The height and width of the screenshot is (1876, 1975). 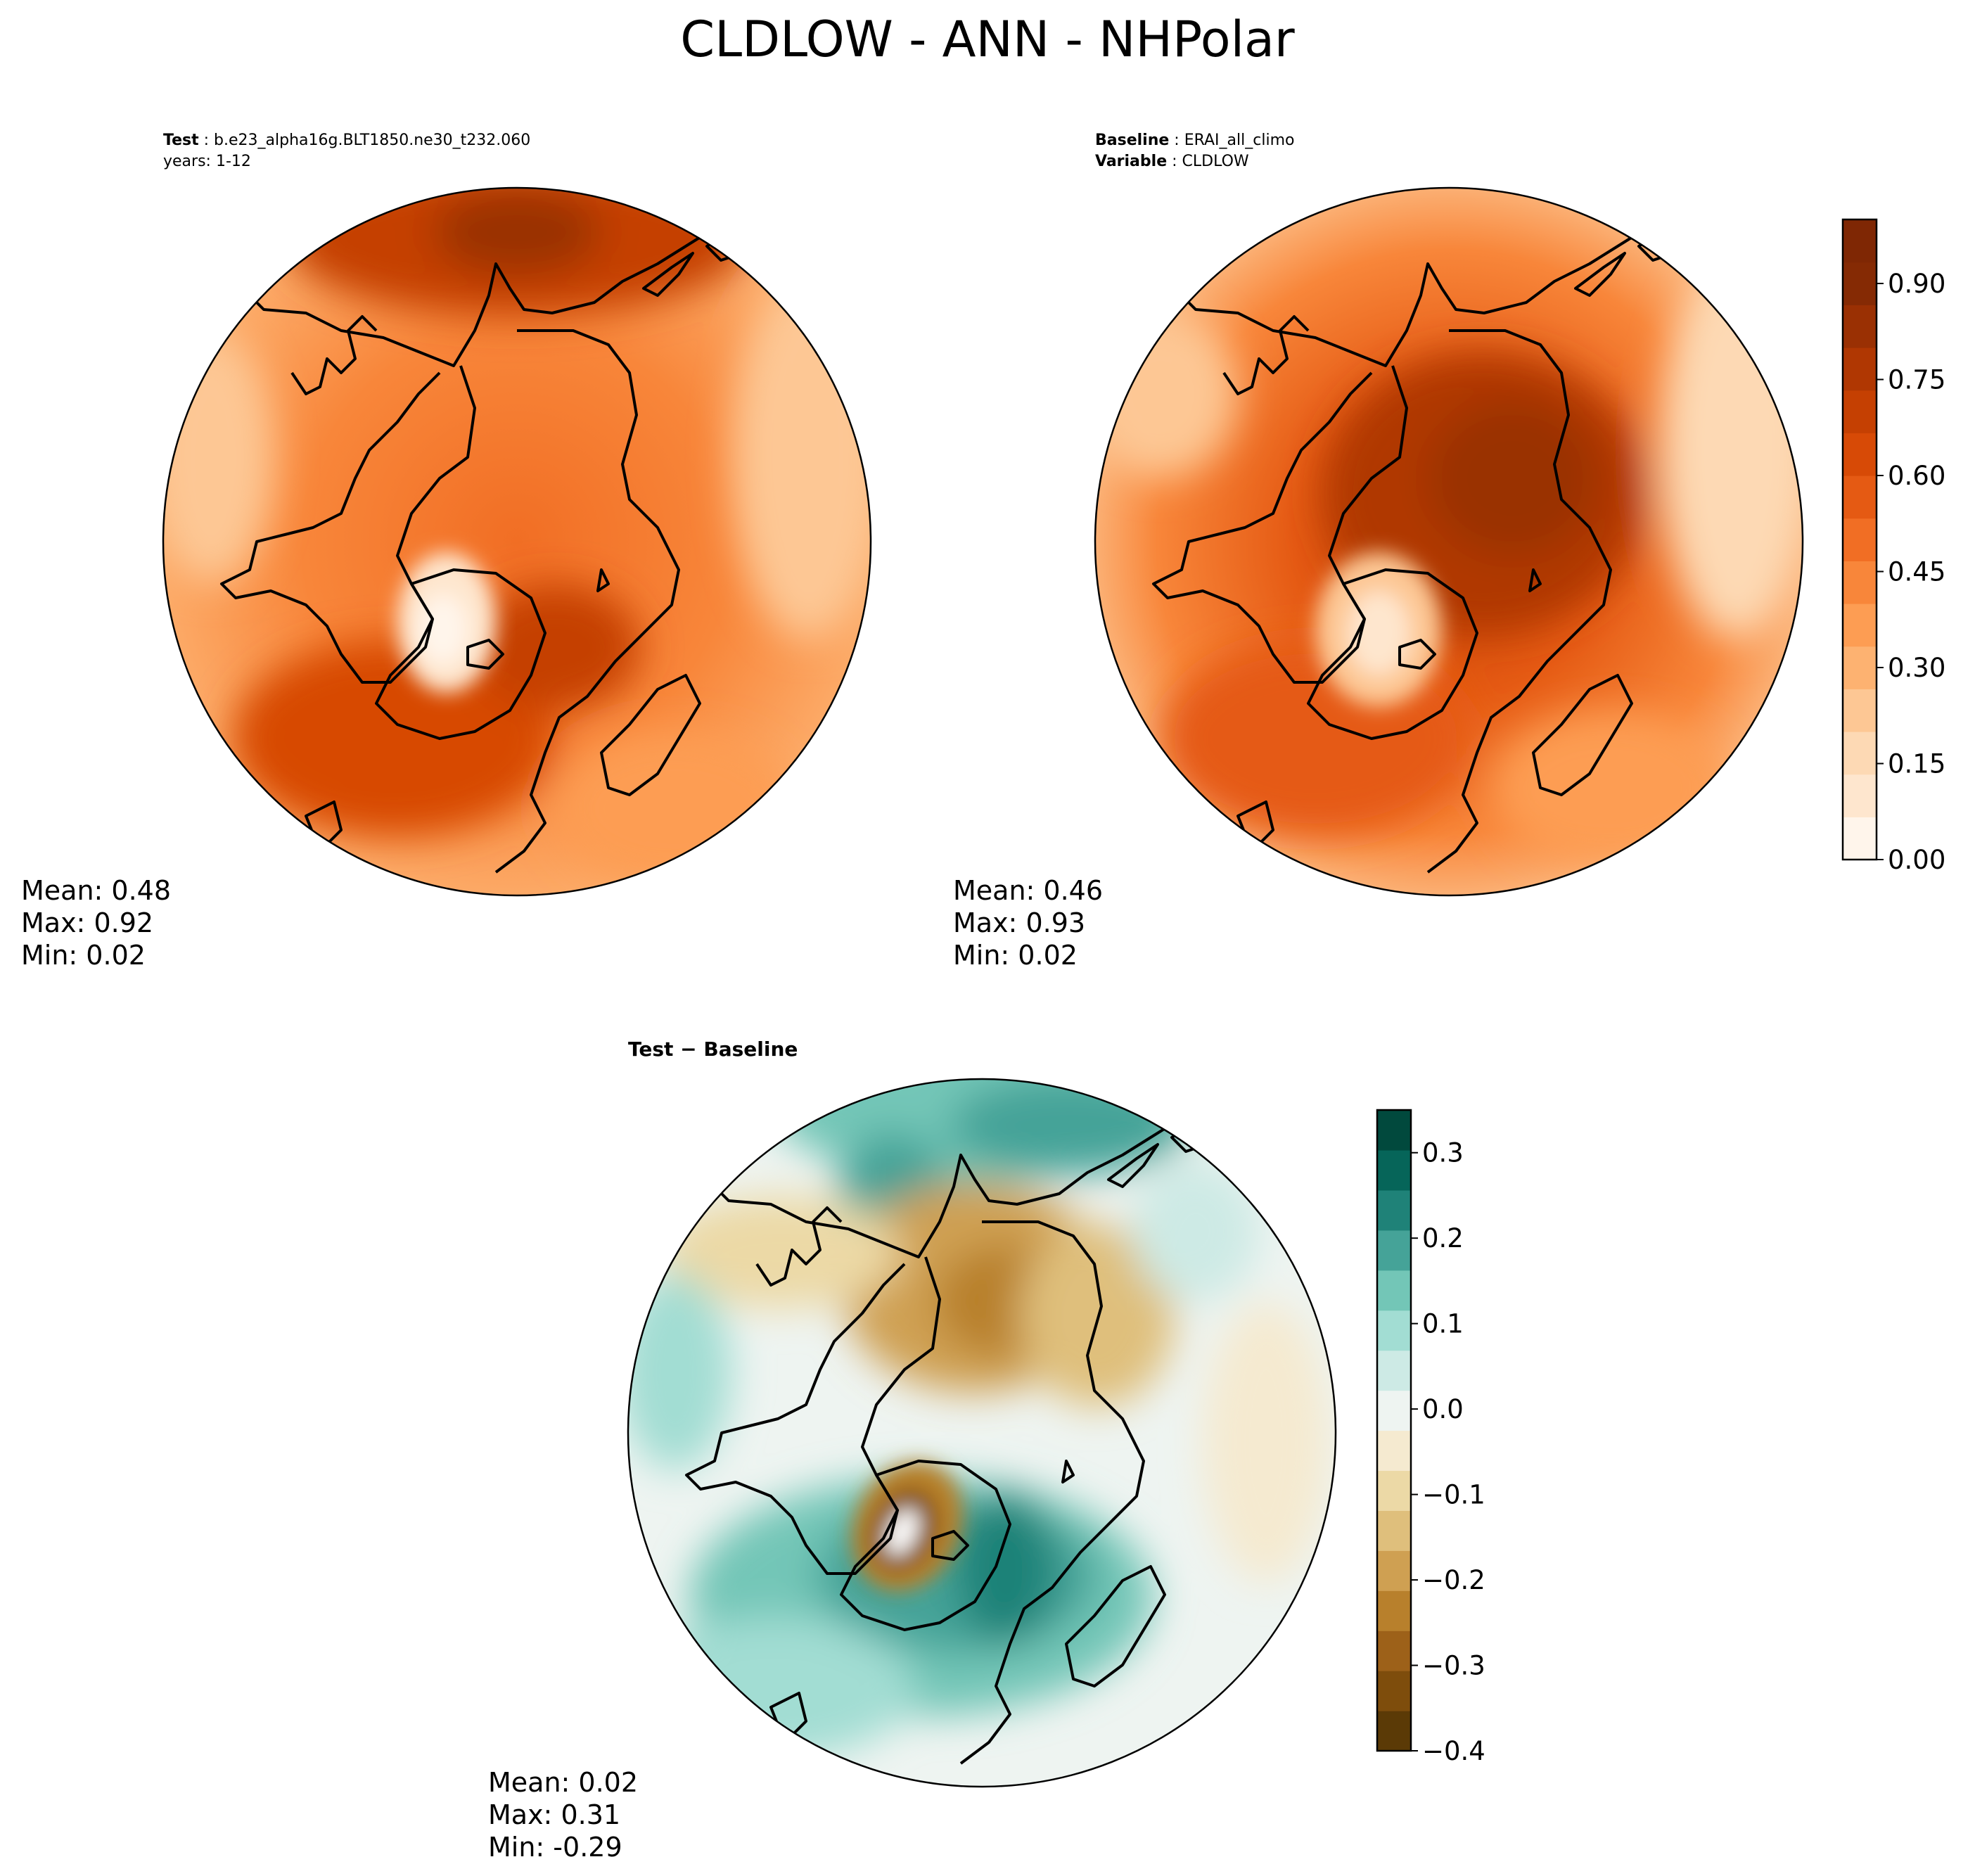 I want to click on panel-test-stat-mean: Mean: 0.48, so click(x=96, y=890).